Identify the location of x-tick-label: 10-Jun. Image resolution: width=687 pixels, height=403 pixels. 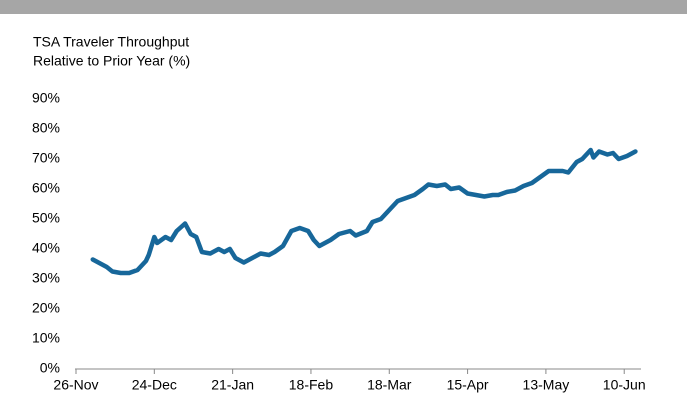
(624, 385).